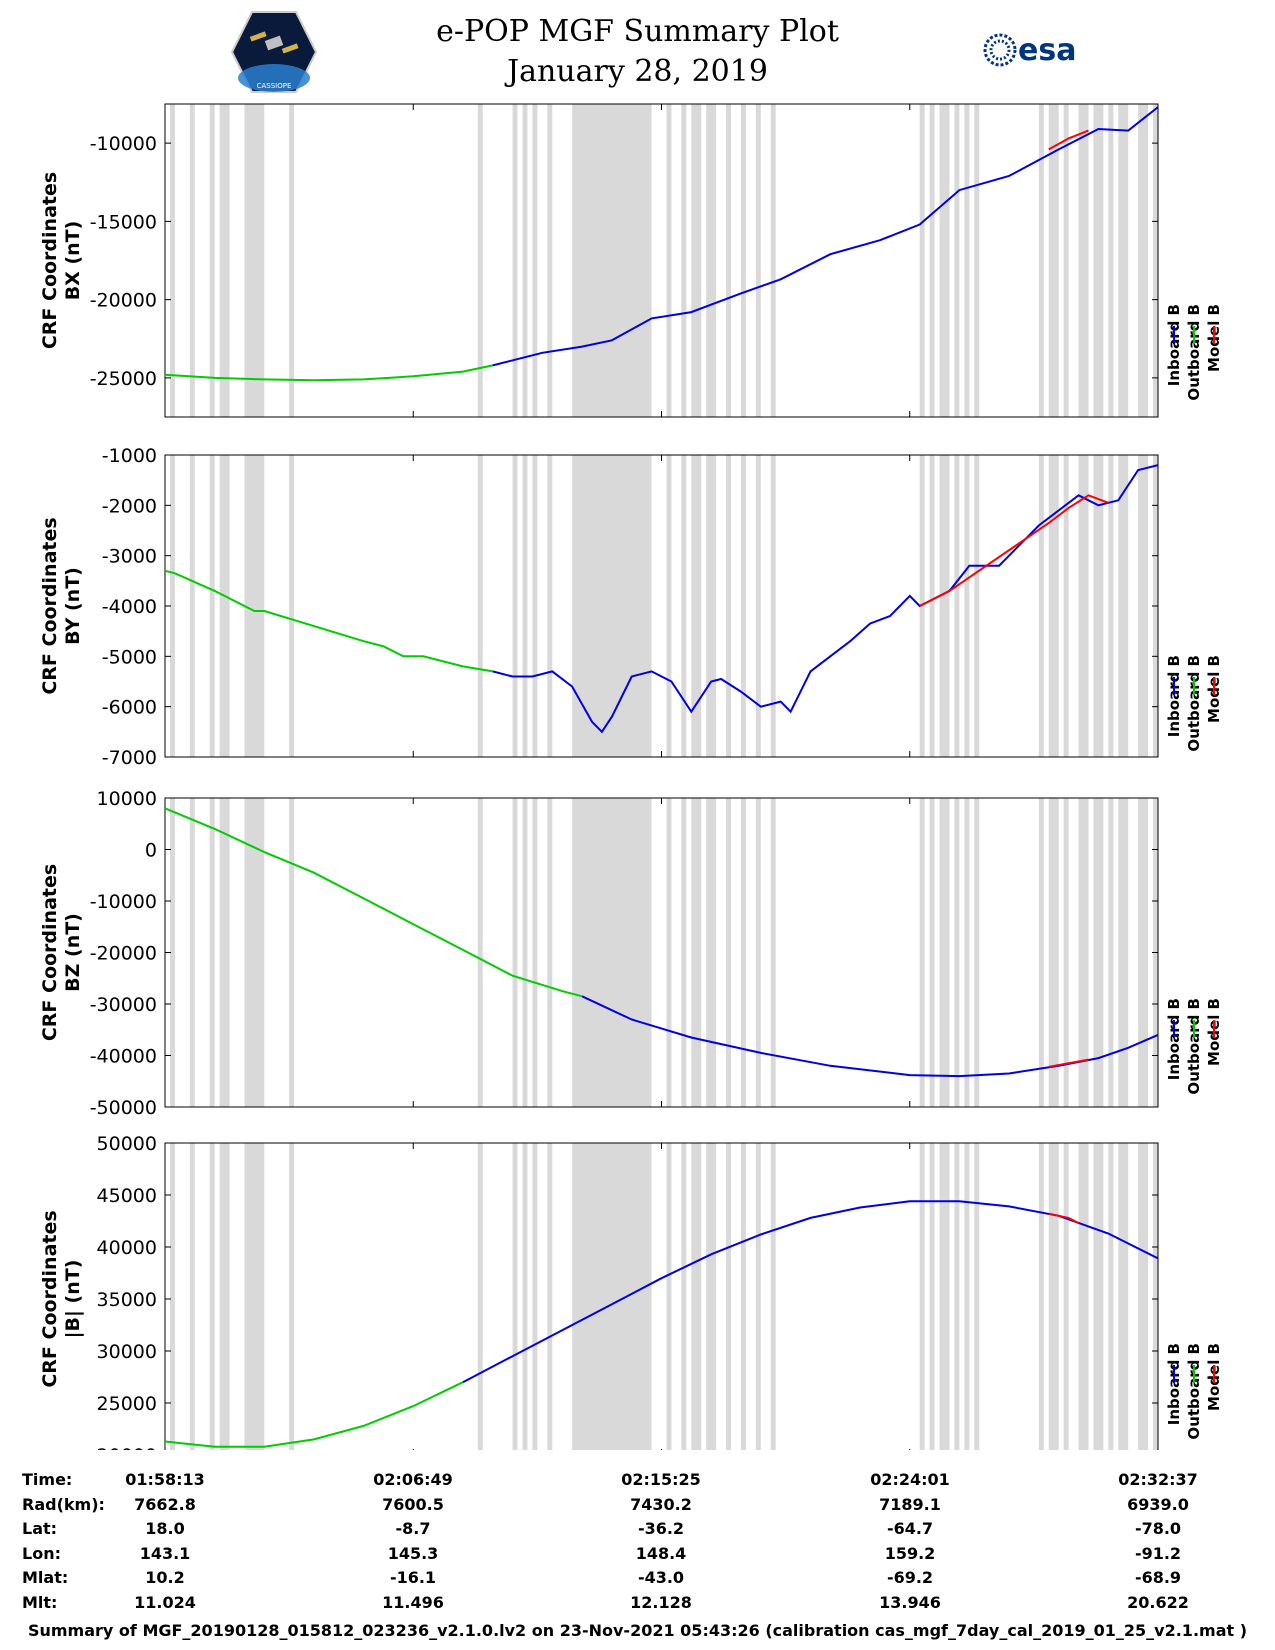 The height and width of the screenshot is (1650, 1275). Describe the element at coordinates (1158, 1504) in the screenshot. I see `orbit-cell: 6939.0` at that location.